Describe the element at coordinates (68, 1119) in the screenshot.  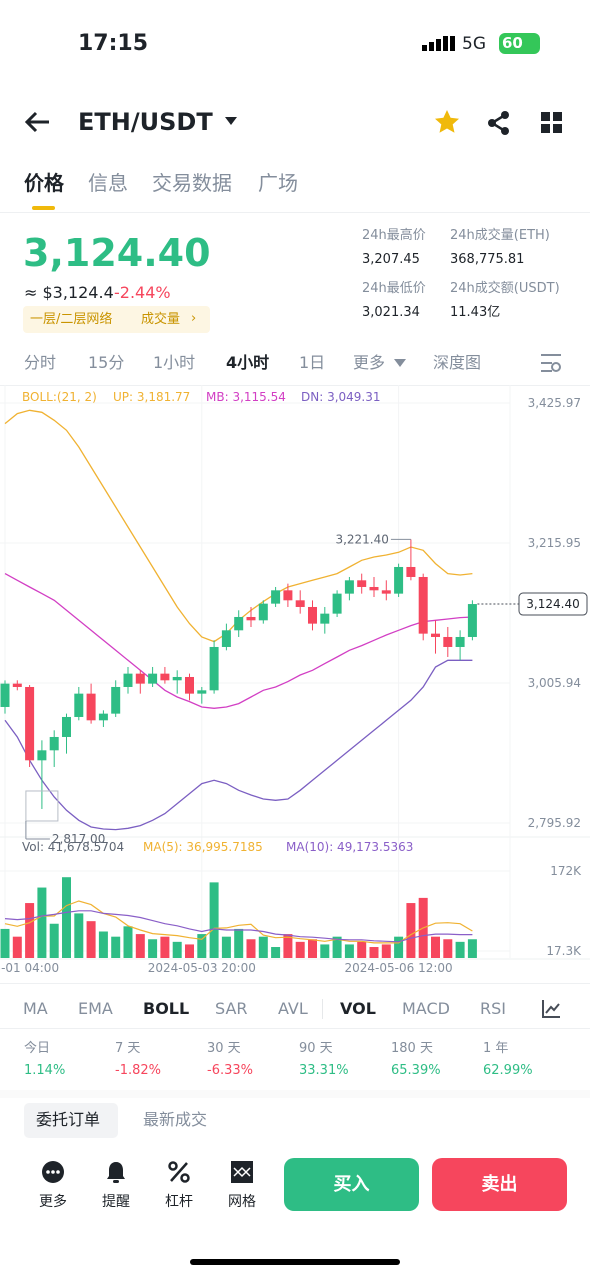
I see `order-tab: 委托订单` at that location.